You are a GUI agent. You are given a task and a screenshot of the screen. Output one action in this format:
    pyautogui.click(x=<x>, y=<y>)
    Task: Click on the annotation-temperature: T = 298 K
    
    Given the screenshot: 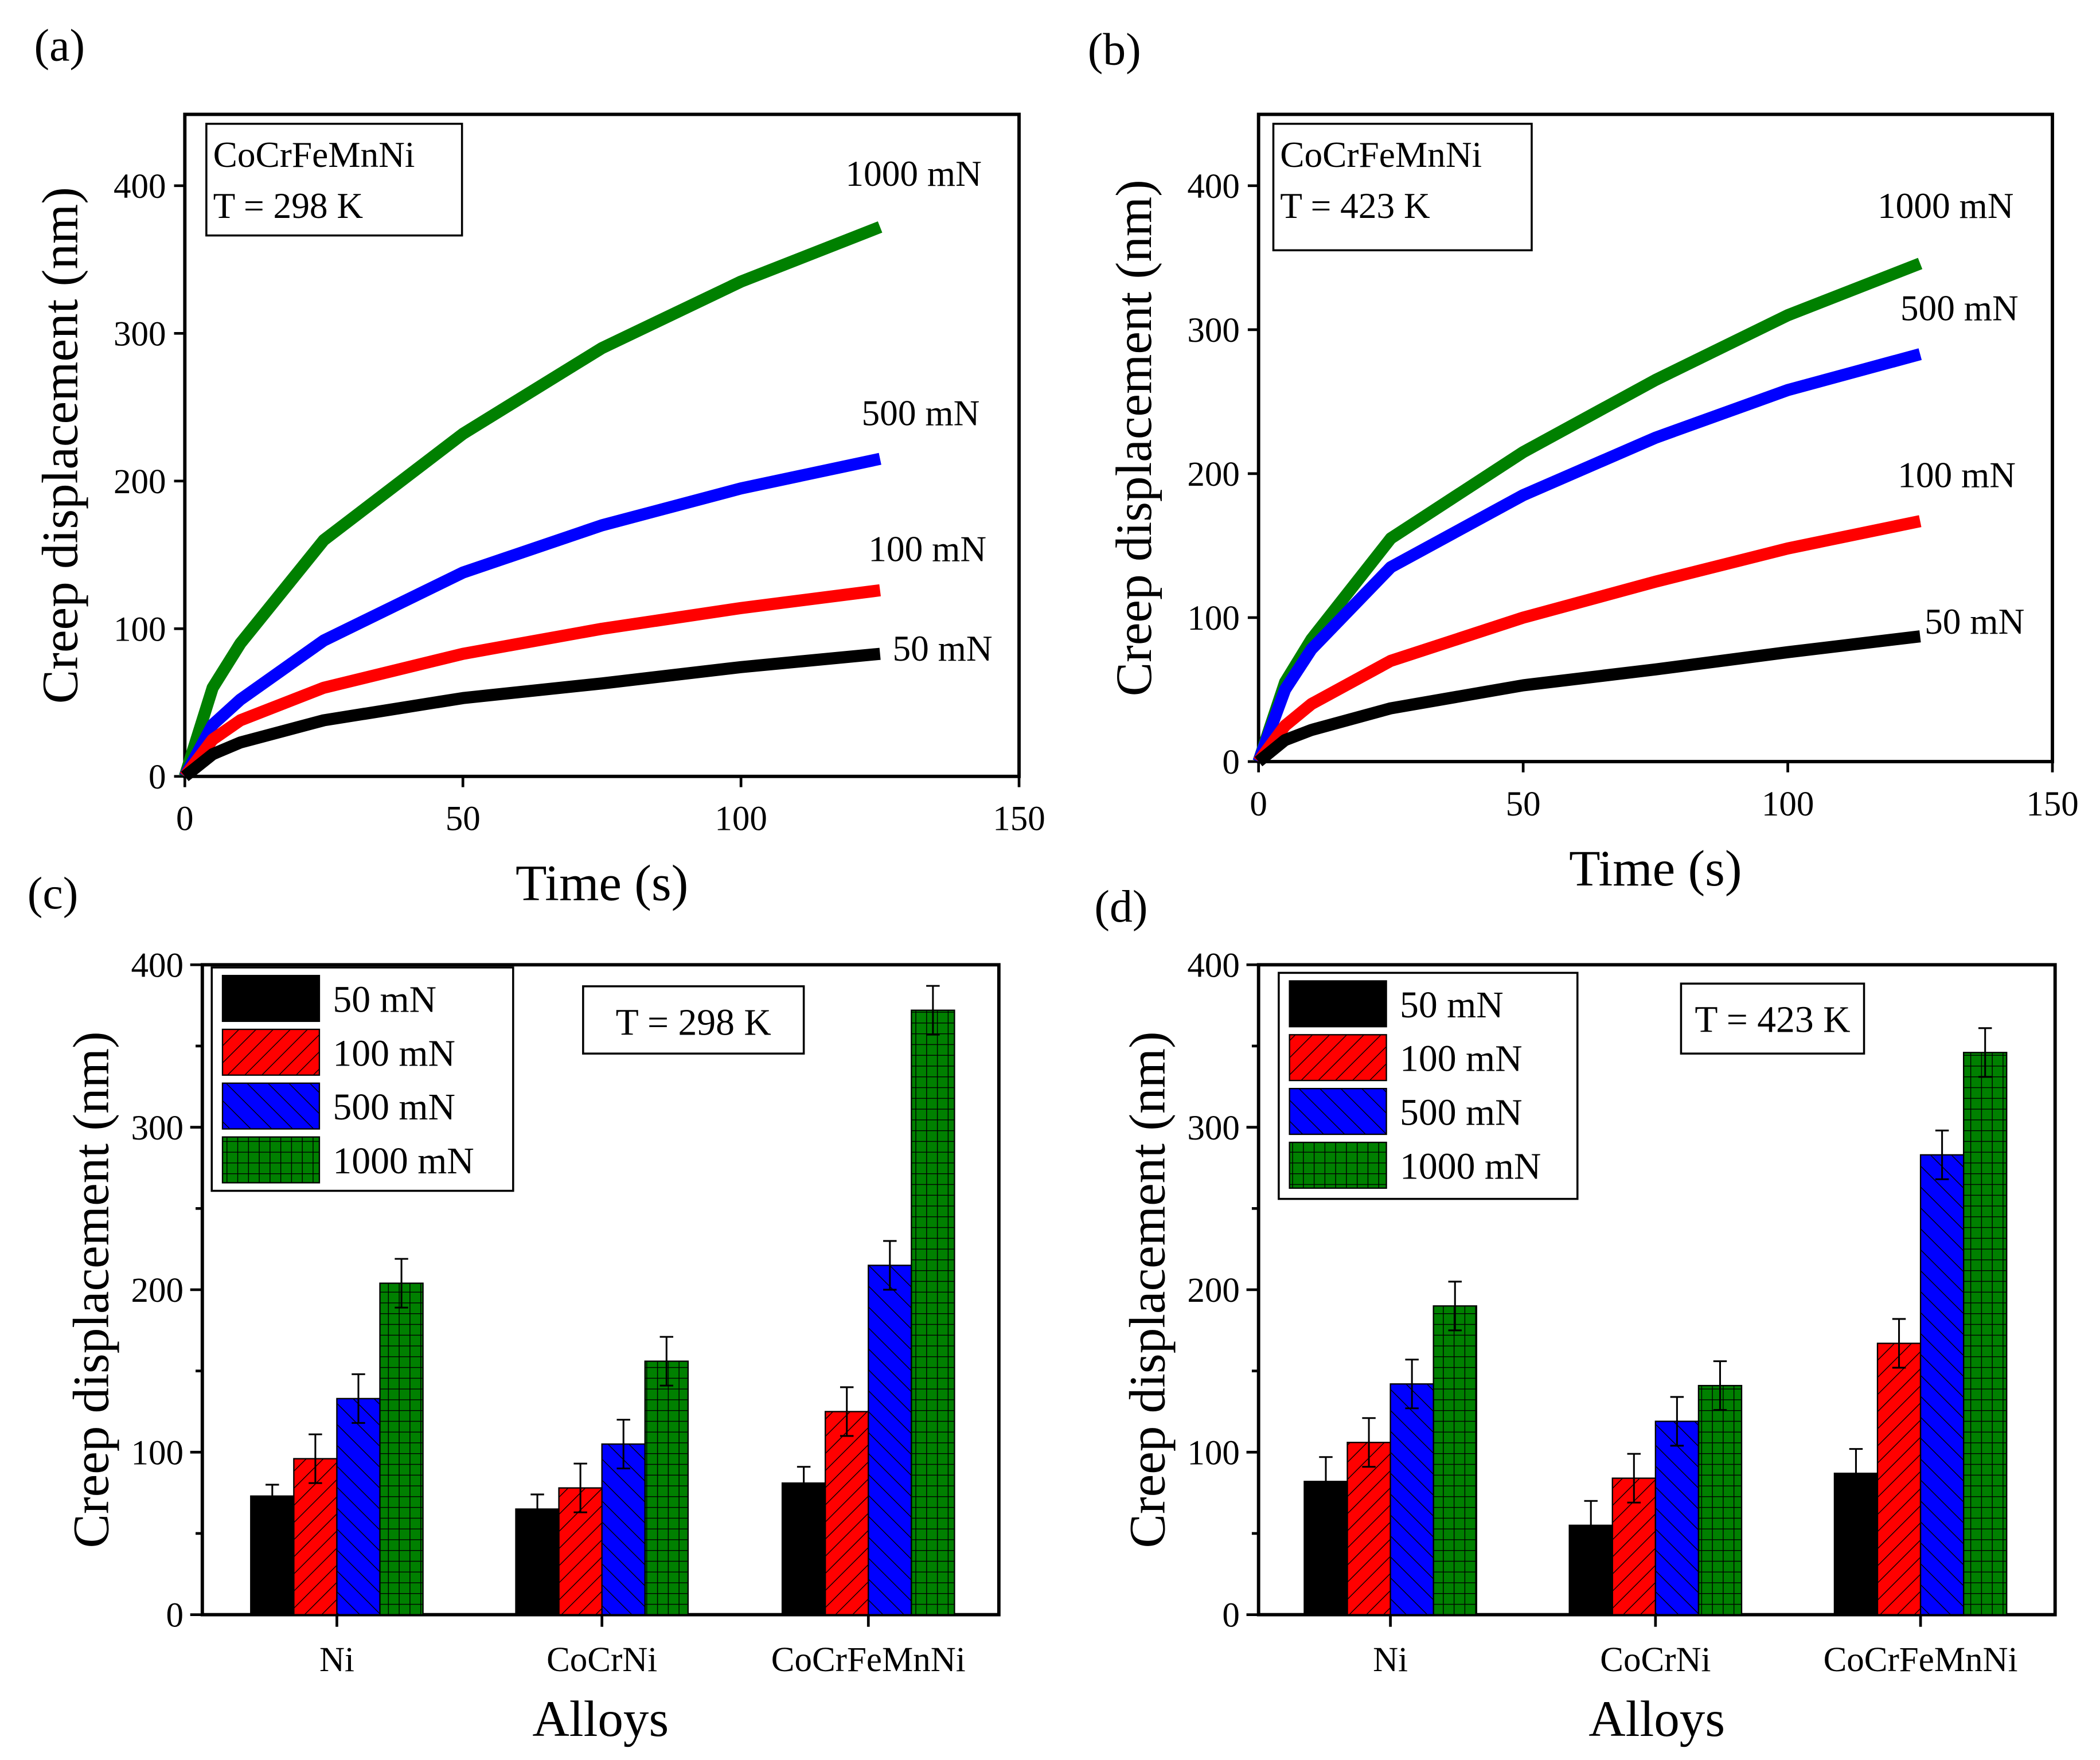 What is the action you would take?
    pyautogui.click(x=693, y=1022)
    